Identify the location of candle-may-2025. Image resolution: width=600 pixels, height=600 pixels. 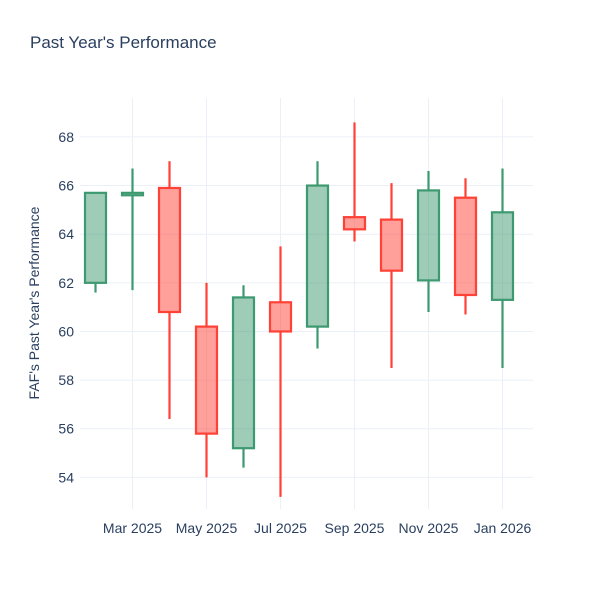
(206, 380).